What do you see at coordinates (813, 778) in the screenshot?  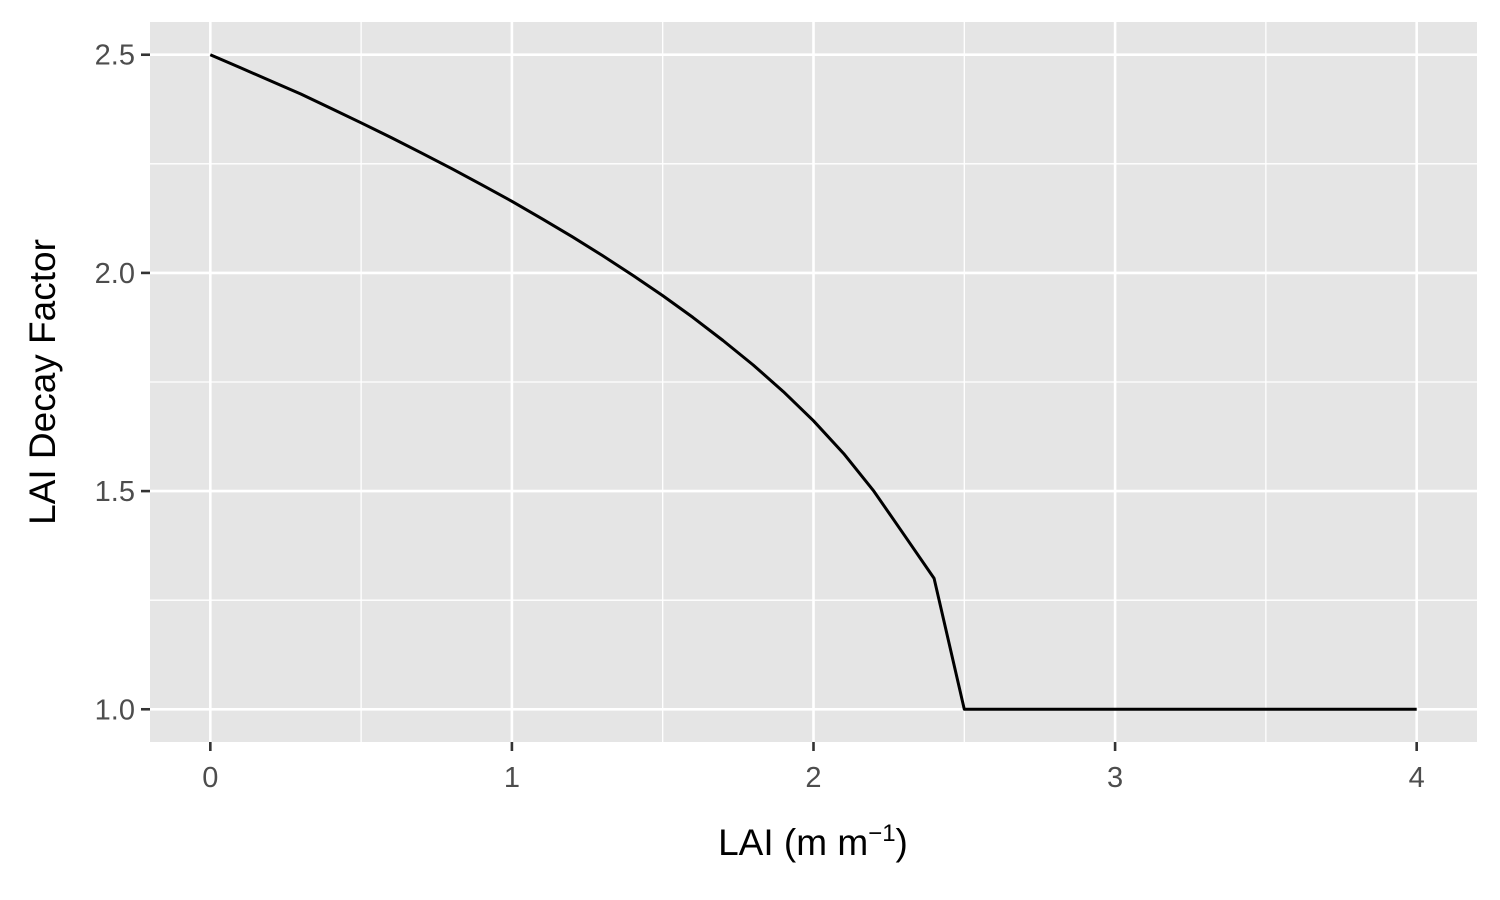 I see `x-tick-label: 2` at bounding box center [813, 778].